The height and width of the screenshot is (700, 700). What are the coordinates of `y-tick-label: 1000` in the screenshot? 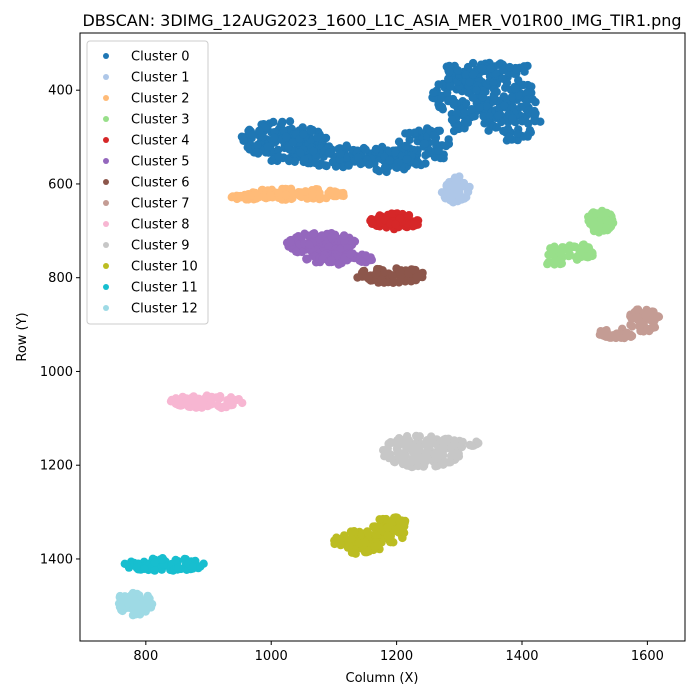 It's located at (56, 372).